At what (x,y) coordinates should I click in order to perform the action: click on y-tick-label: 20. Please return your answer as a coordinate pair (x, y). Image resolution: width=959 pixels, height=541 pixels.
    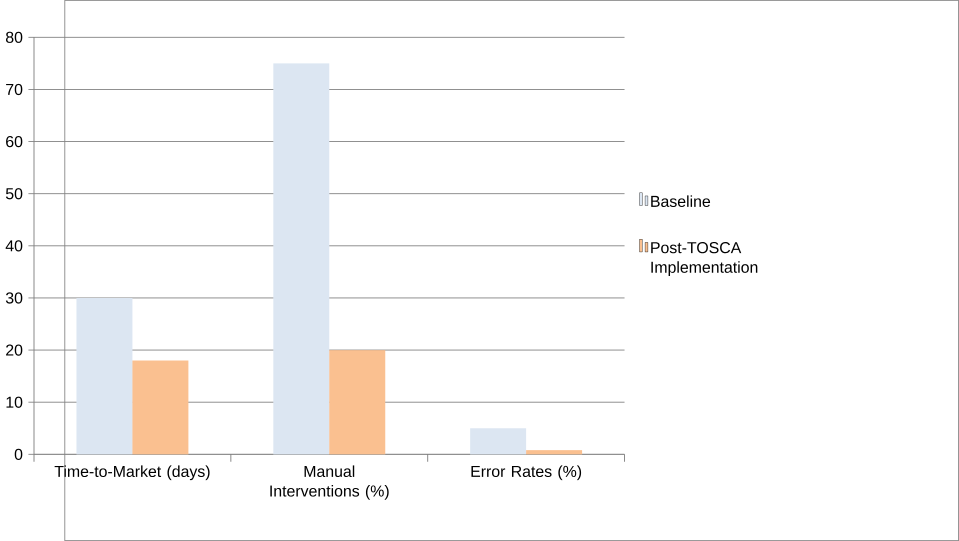
    Looking at the image, I should click on (14, 350).